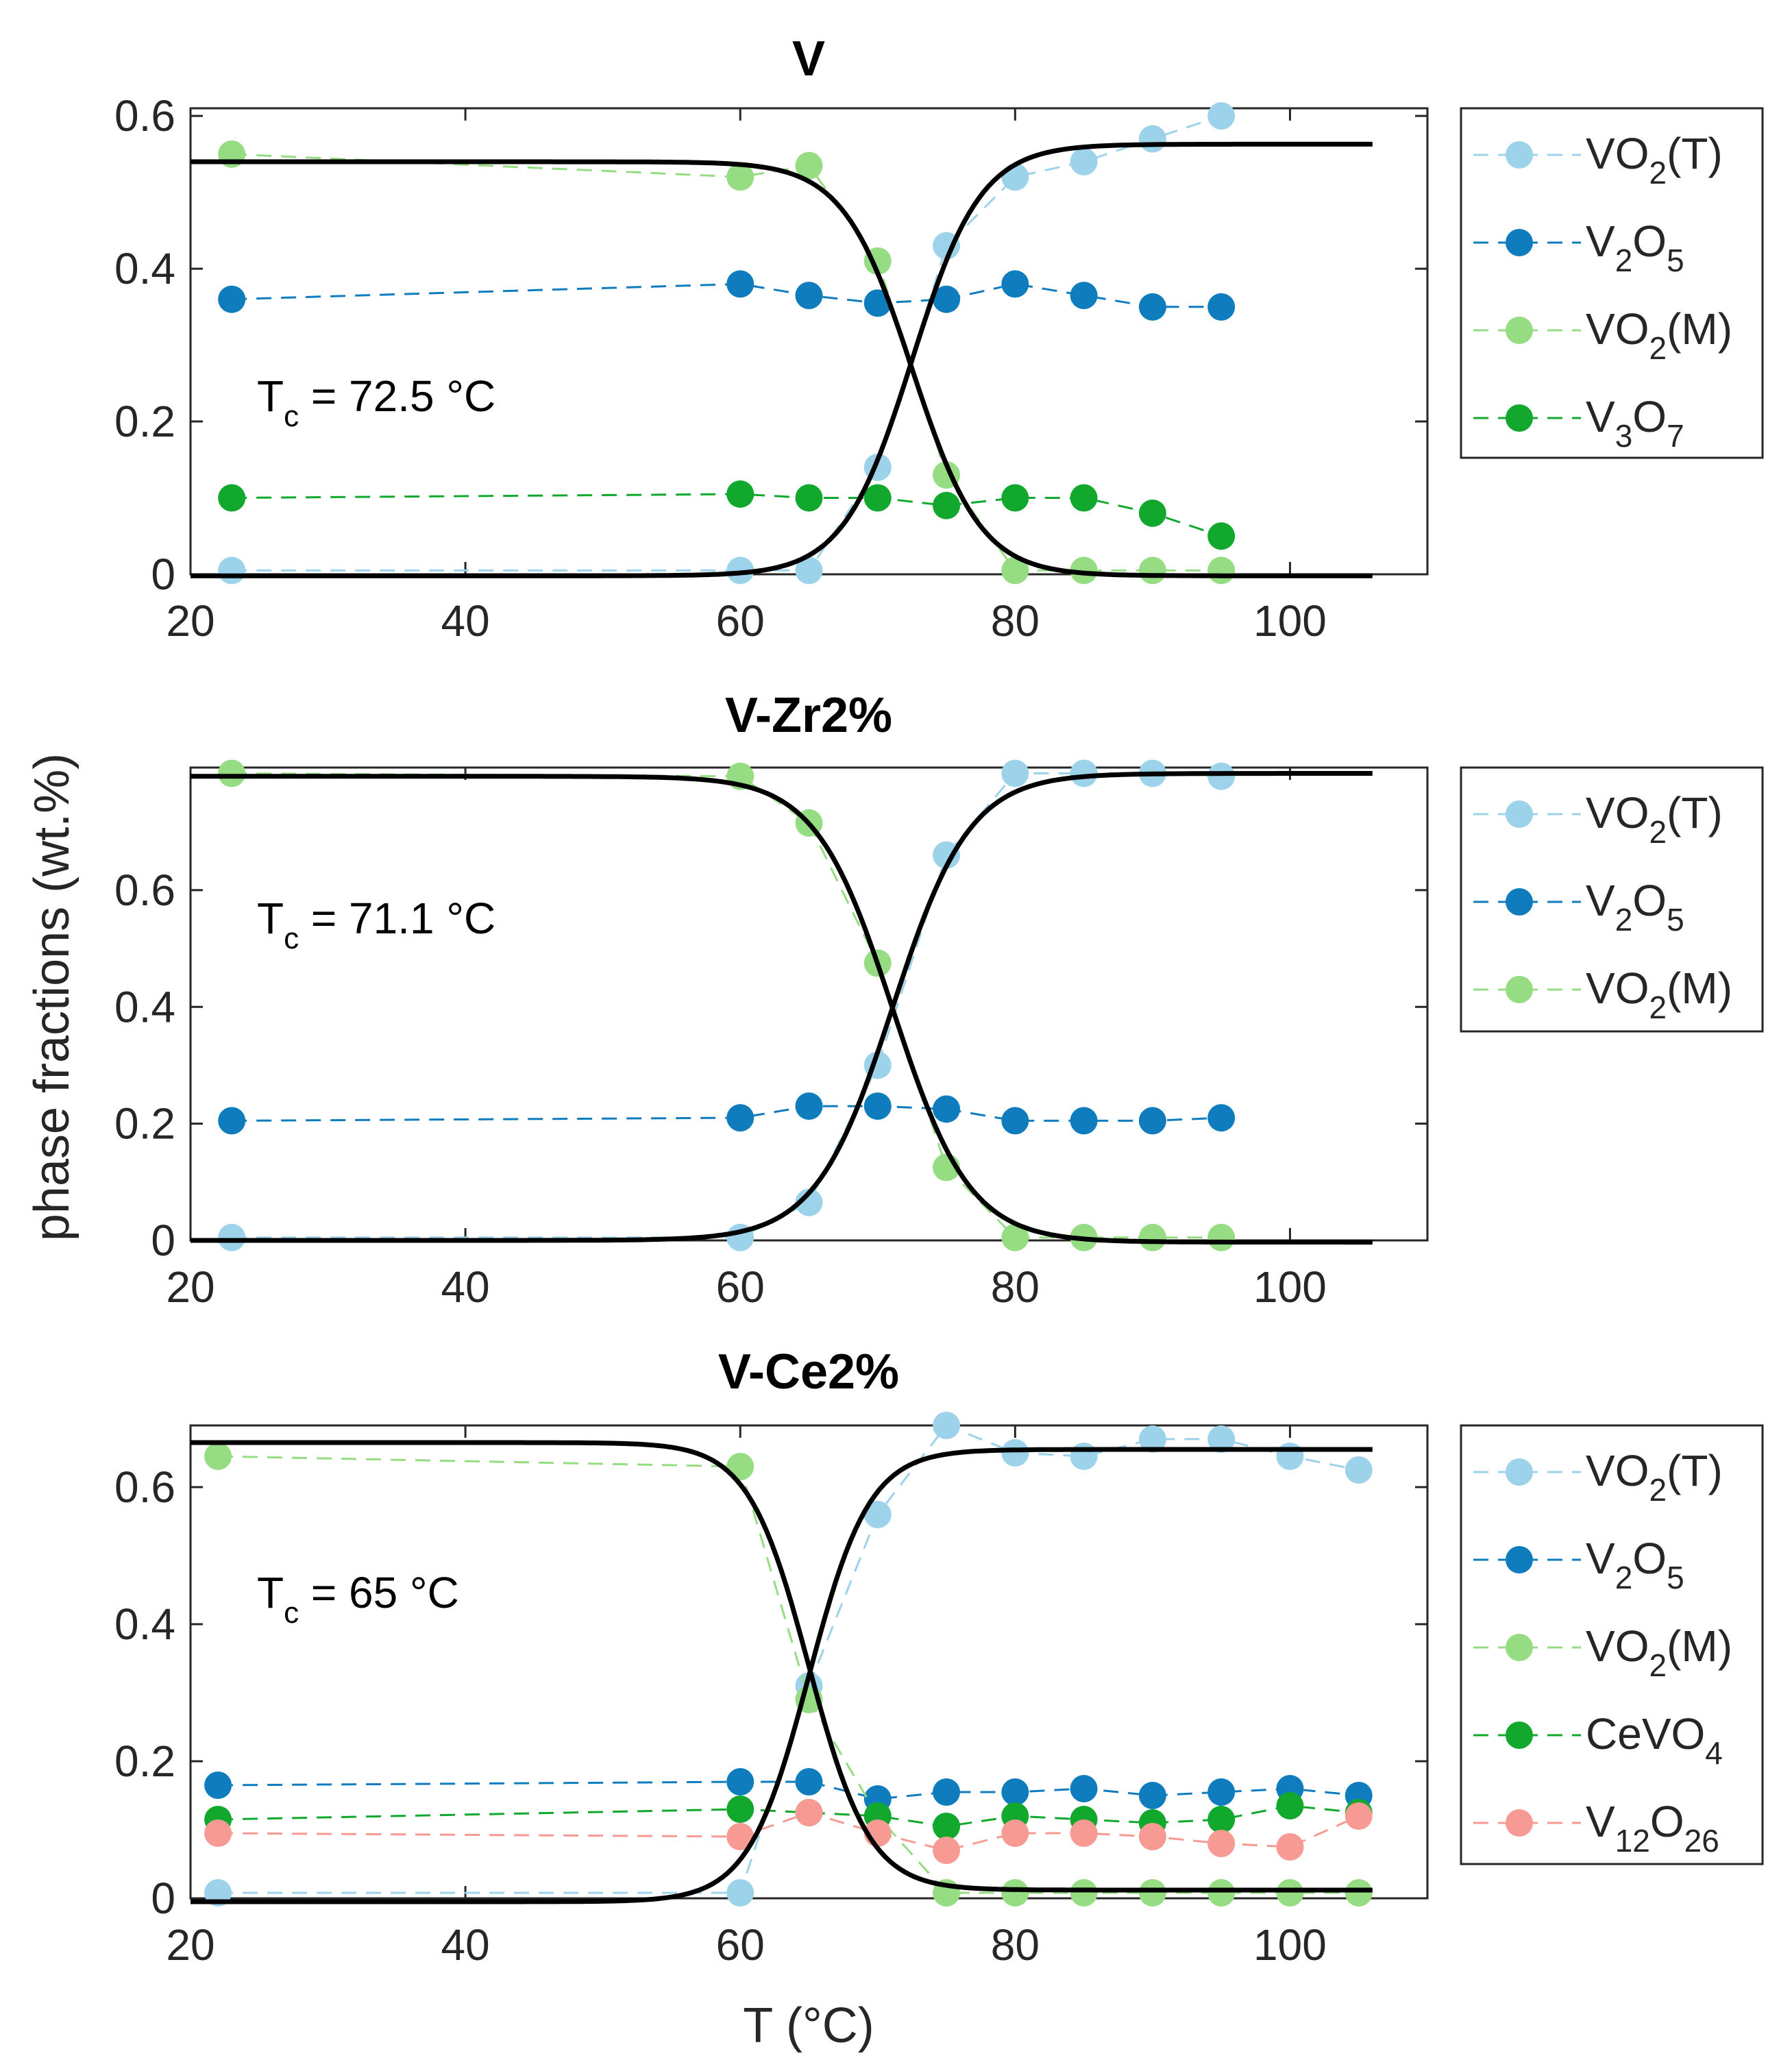 This screenshot has width=1792, height=2071. What do you see at coordinates (1600, 1821) in the screenshot?
I see `legend-label-part: V` at bounding box center [1600, 1821].